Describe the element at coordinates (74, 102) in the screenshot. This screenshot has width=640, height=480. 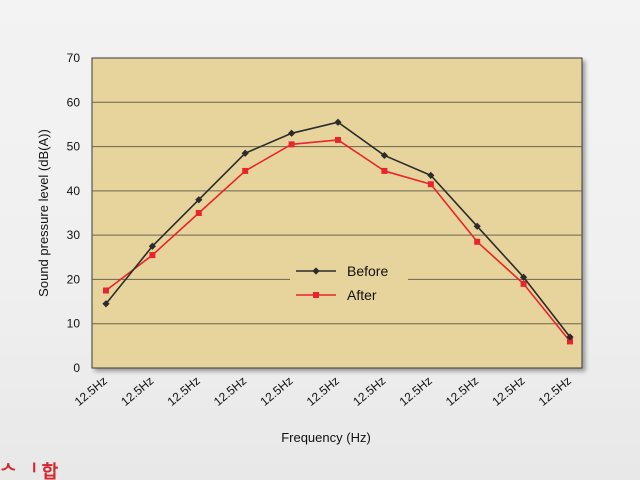
I see `y-tick-label: 60` at that location.